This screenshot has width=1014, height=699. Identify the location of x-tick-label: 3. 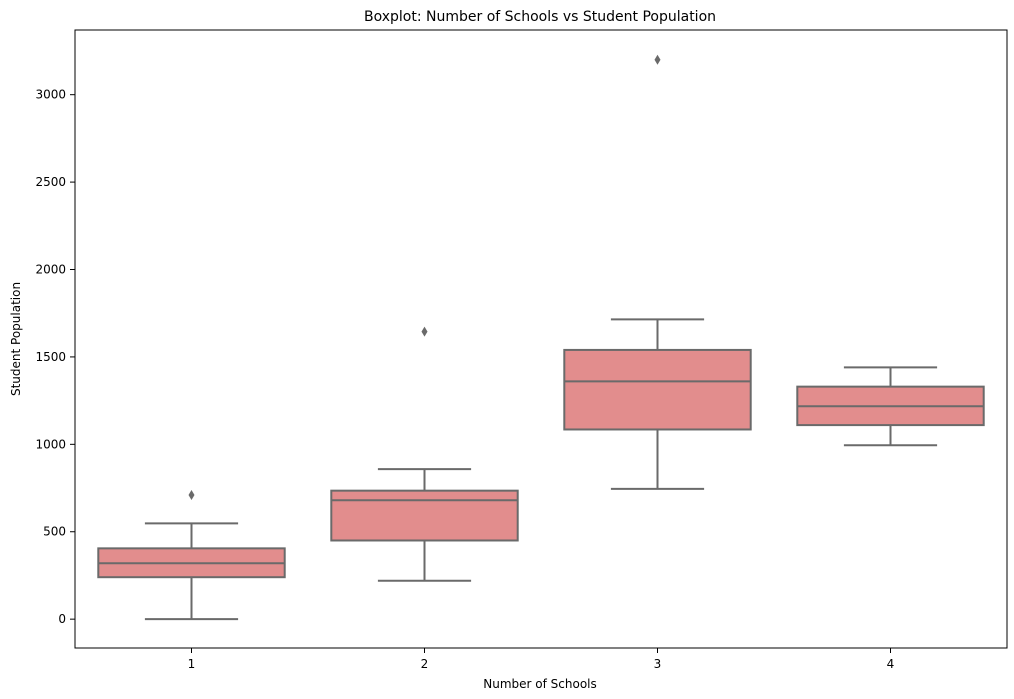
(658, 664).